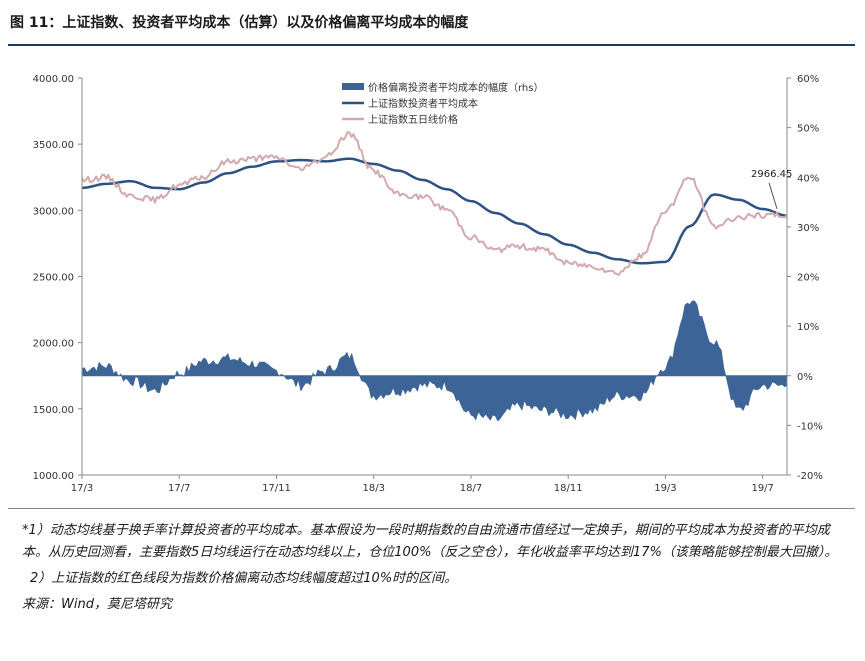  Describe the element at coordinates (413, 119) in the screenshot. I see `legend-label: 上证指数五日线价格` at that location.